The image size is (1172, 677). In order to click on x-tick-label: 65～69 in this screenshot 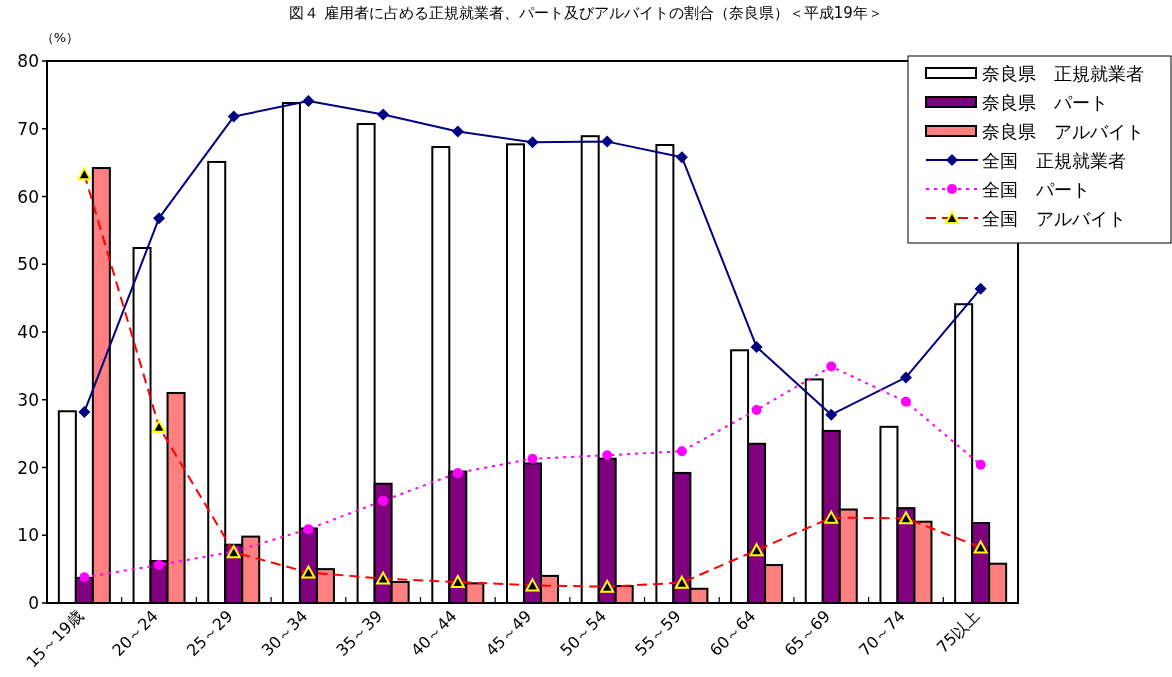, I will do `click(807, 633)`.